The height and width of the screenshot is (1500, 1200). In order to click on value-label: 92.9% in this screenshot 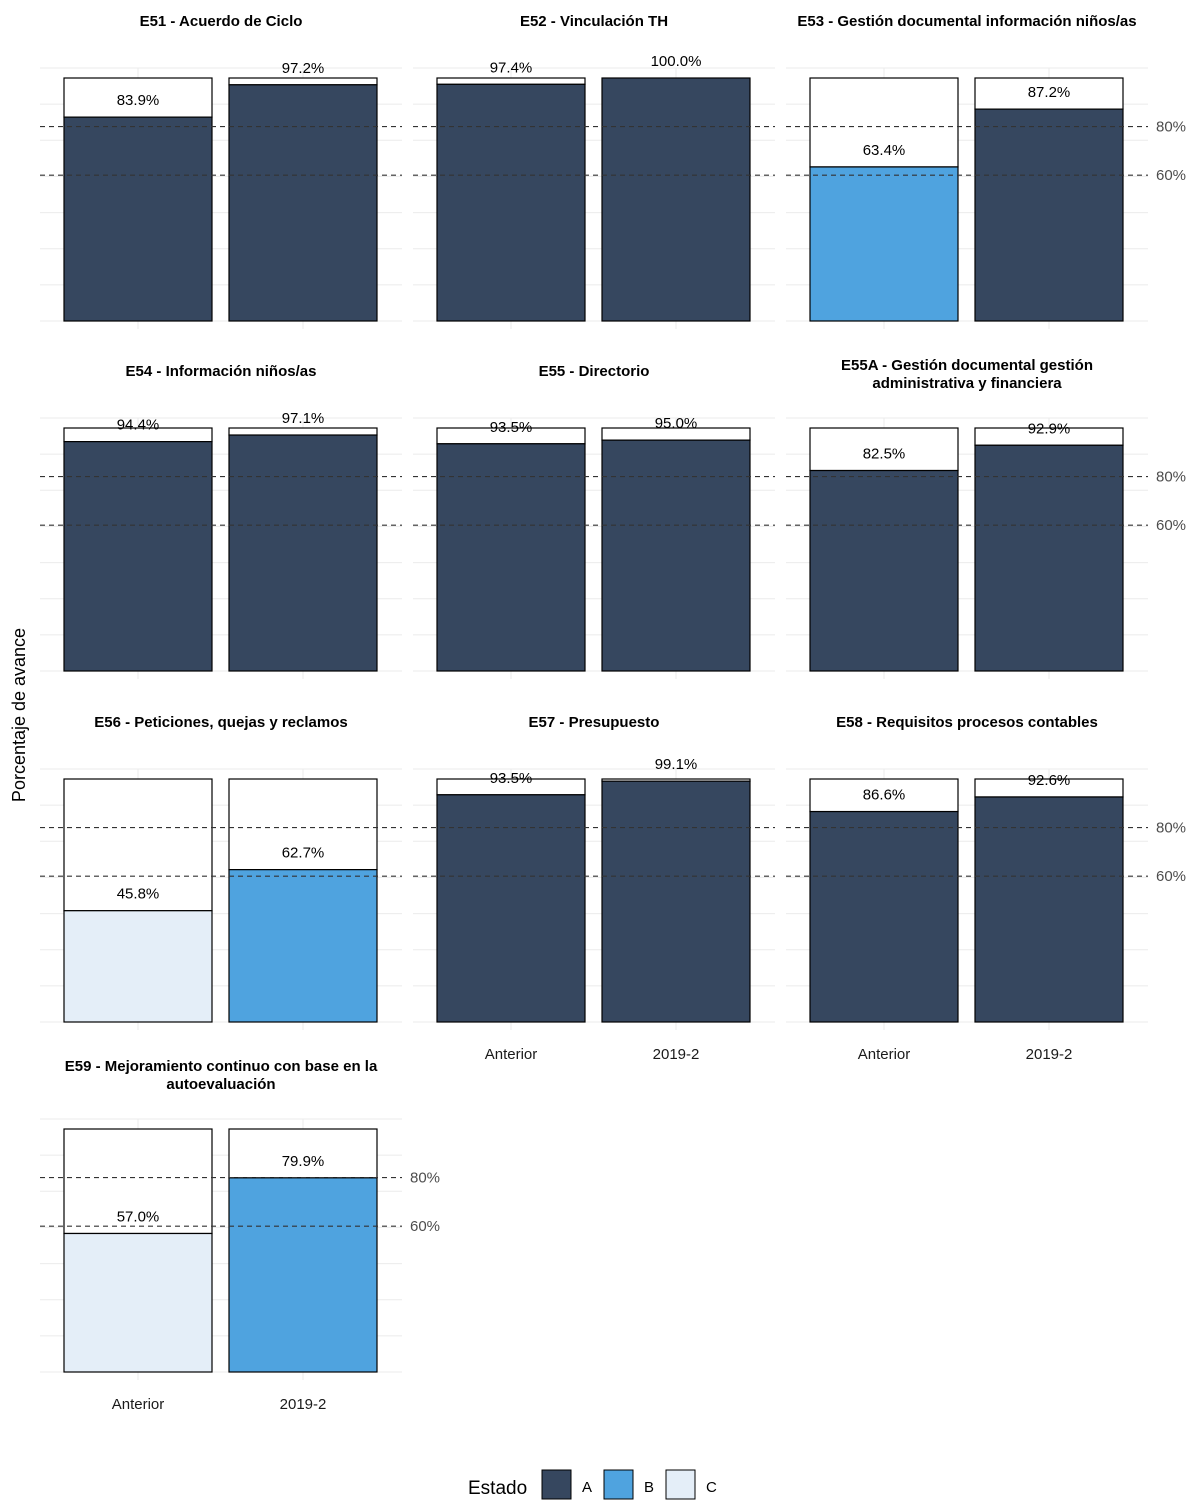, I will do `click(1049, 428)`.